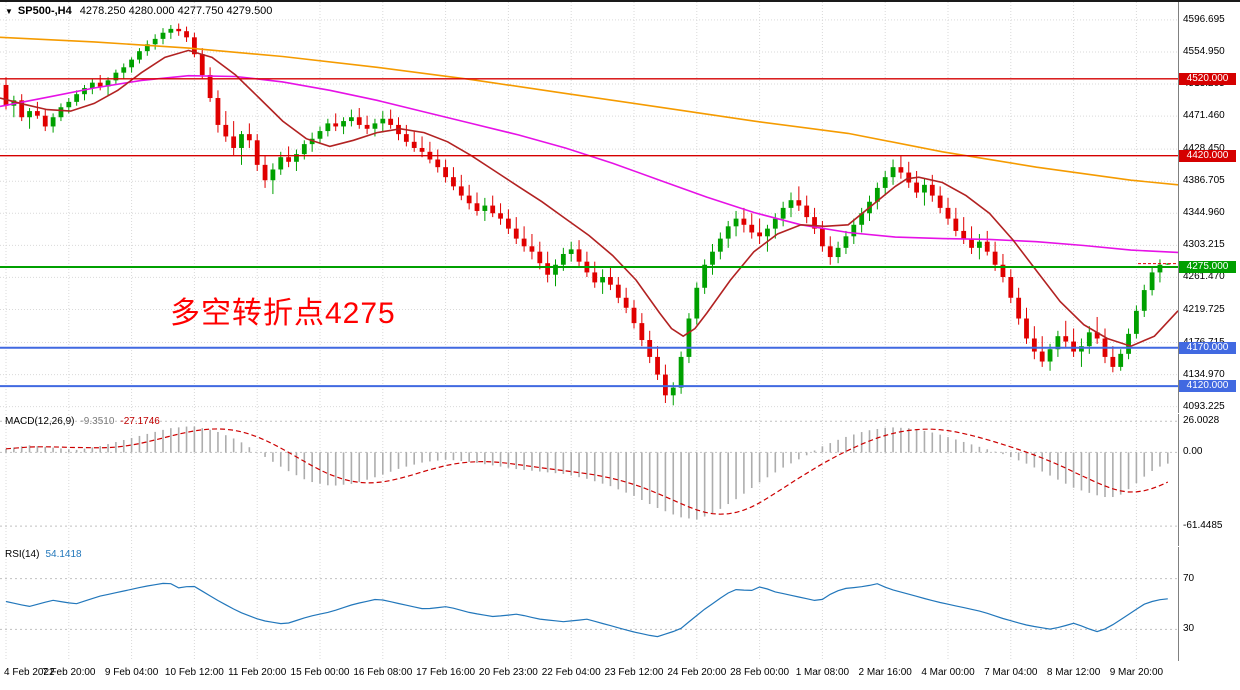 The height and width of the screenshot is (690, 1240). What do you see at coordinates (22, 554) in the screenshot?
I see `rsi-name-label: RSI(14)` at bounding box center [22, 554].